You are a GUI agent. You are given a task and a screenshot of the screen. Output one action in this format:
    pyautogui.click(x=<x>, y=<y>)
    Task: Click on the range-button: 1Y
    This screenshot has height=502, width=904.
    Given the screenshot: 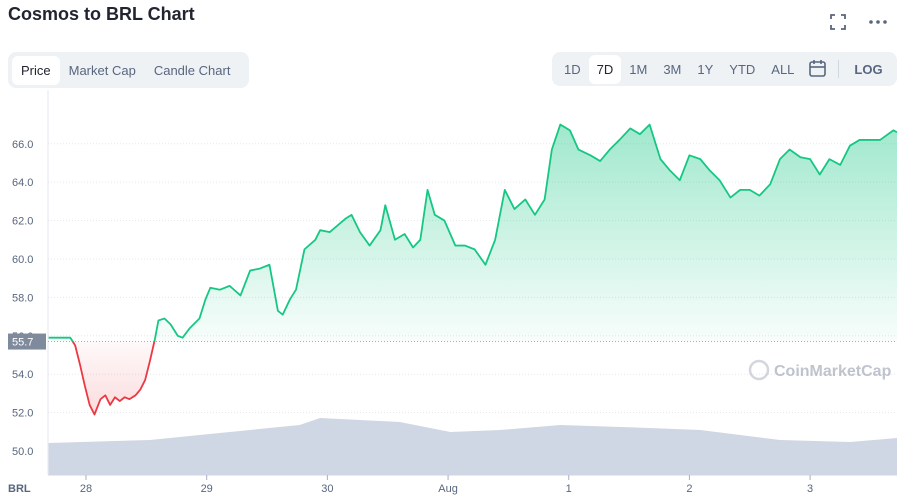 What is the action you would take?
    pyautogui.click(x=705, y=69)
    